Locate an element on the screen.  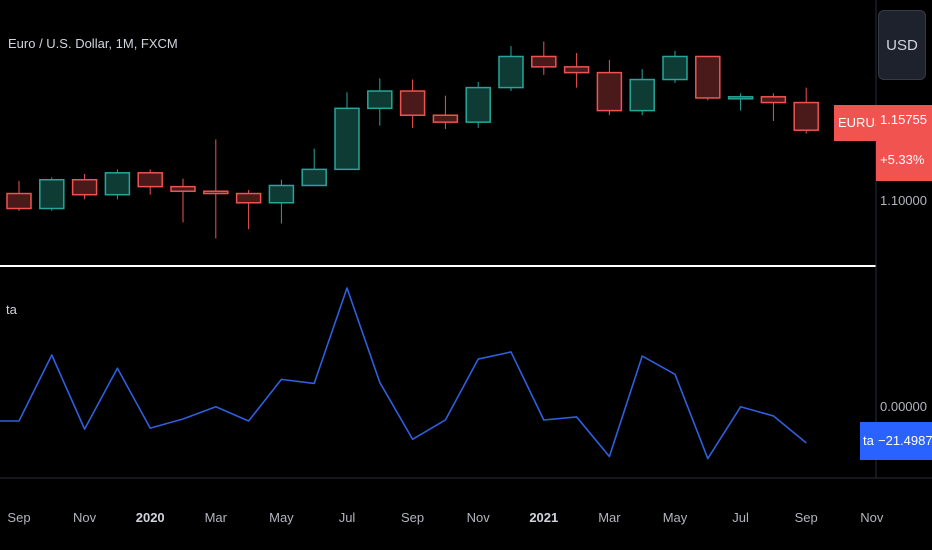
indicator-axis: 0.00000 ta −21.49871 is located at coordinates (896, 429).